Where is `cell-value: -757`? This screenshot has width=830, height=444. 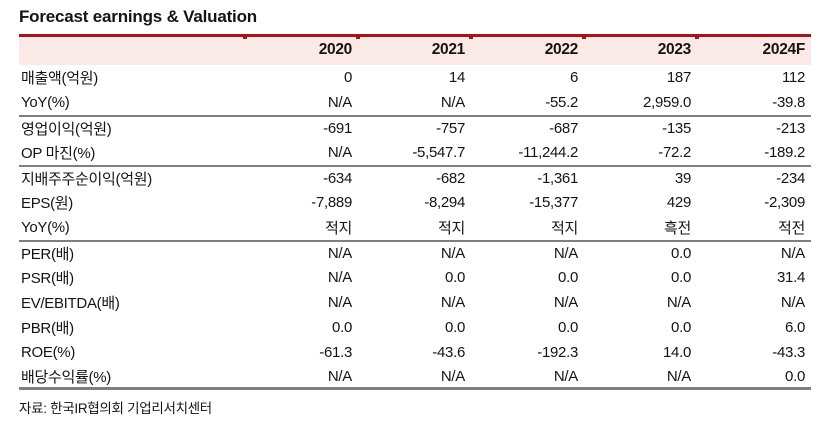
cell-value: -757 is located at coordinates (414, 127).